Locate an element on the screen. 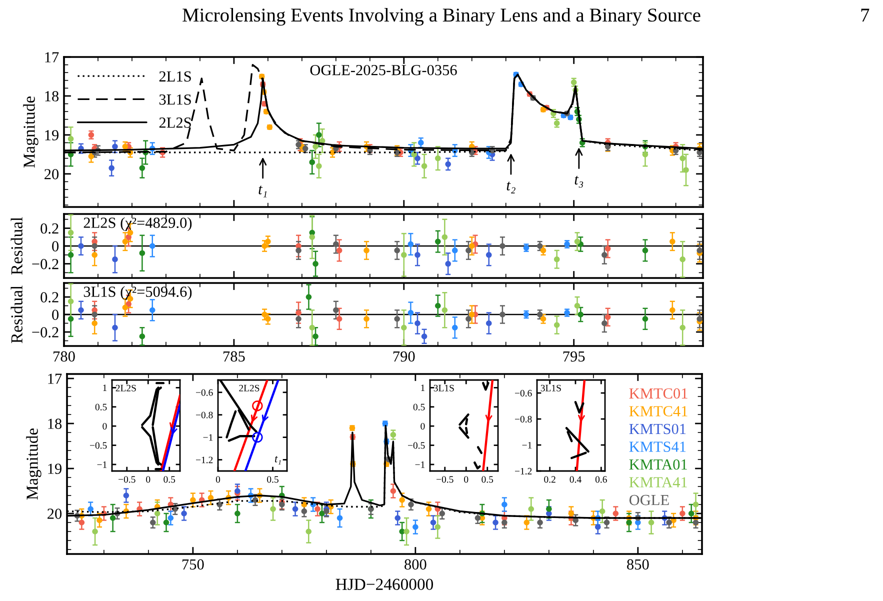 The height and width of the screenshot is (601, 883). text: 7 is located at coordinates (865, 15).